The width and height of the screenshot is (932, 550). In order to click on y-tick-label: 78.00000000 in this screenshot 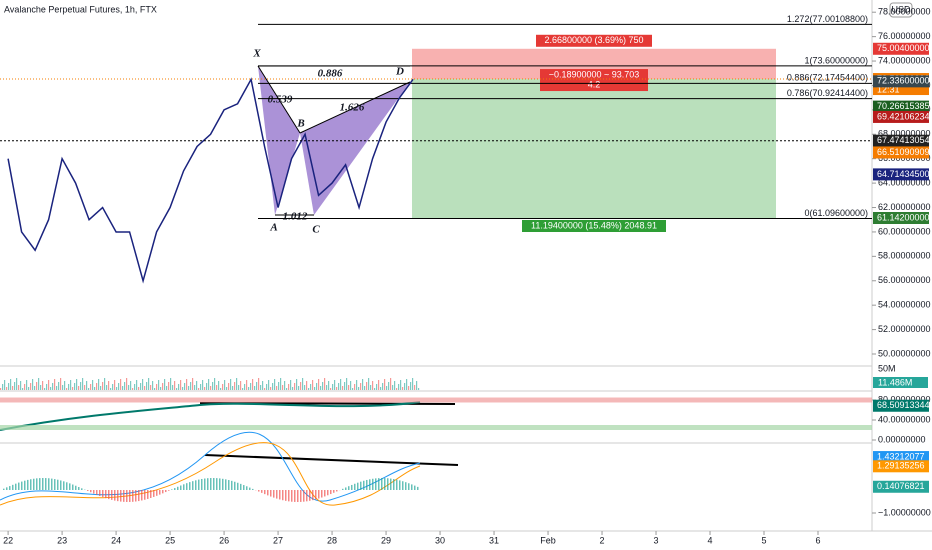, I will do `click(904, 12)`.